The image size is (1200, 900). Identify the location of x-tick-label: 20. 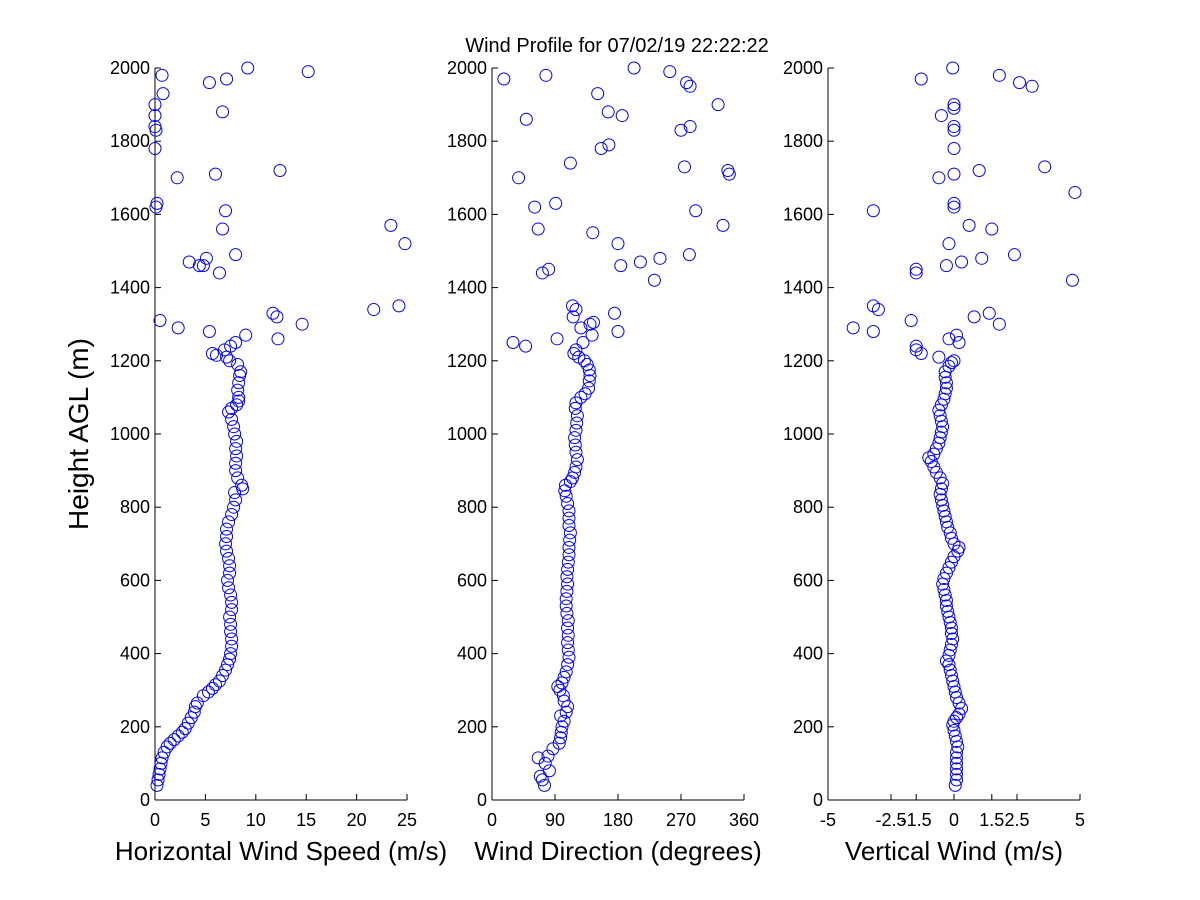
(357, 820).